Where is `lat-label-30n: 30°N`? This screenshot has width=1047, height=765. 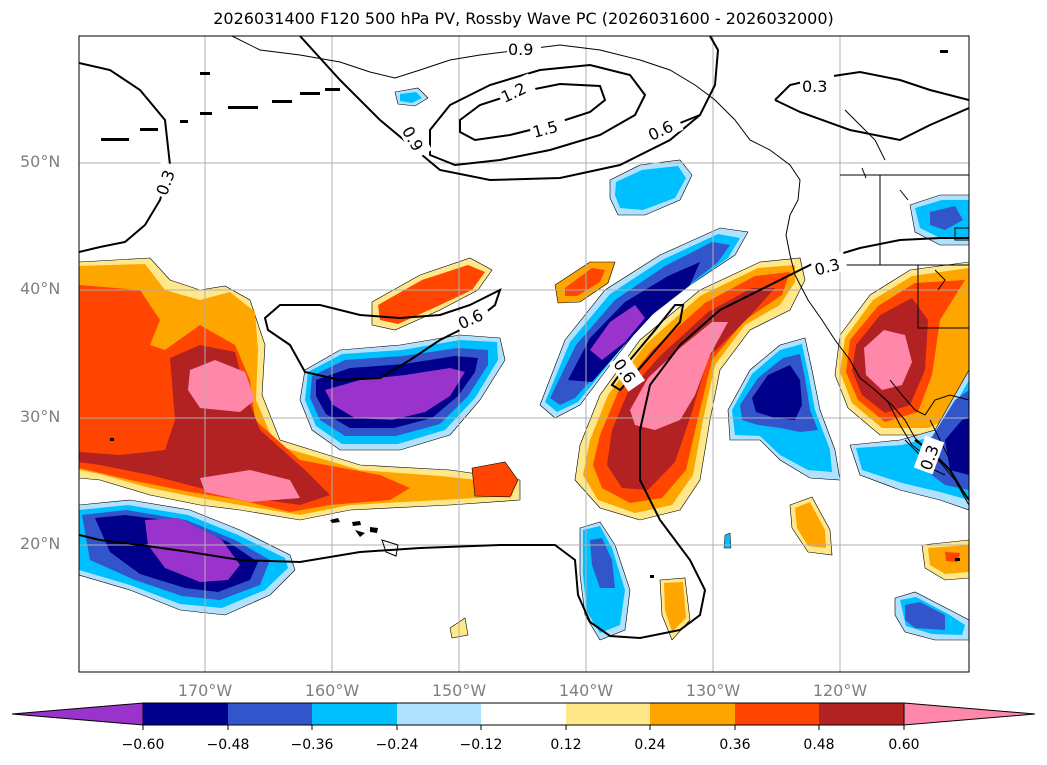
lat-label-30n: 30°N is located at coordinates (40, 416).